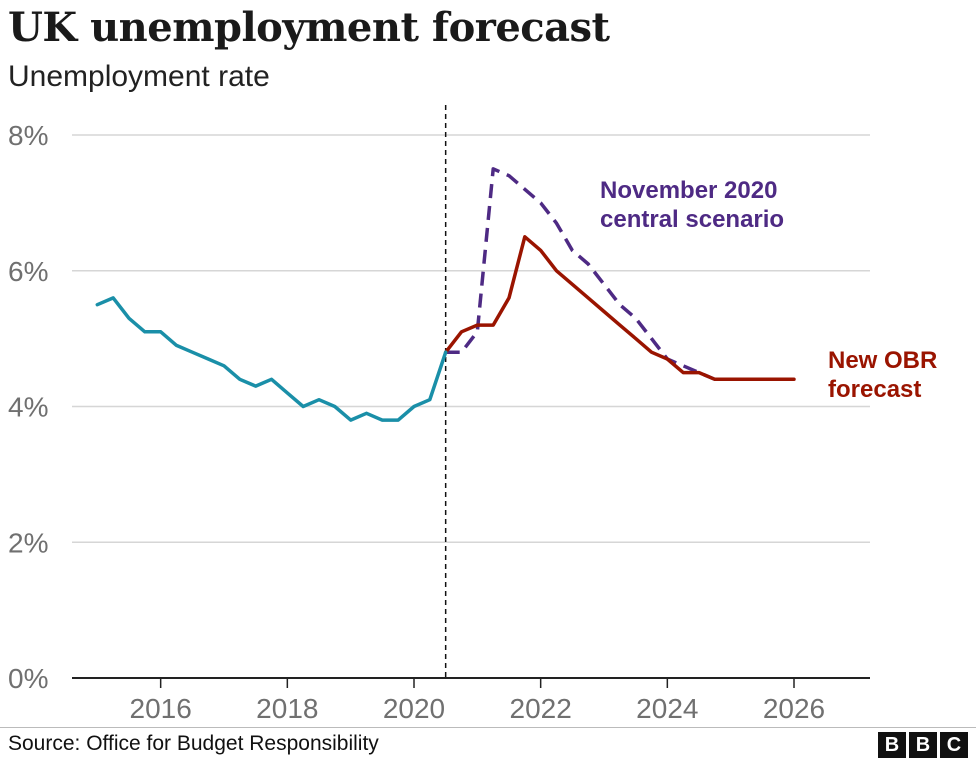 This screenshot has height=762, width=976. Describe the element at coordinates (193, 743) in the screenshot. I see `source-note: Source: Office for Budget Responsibility` at that location.